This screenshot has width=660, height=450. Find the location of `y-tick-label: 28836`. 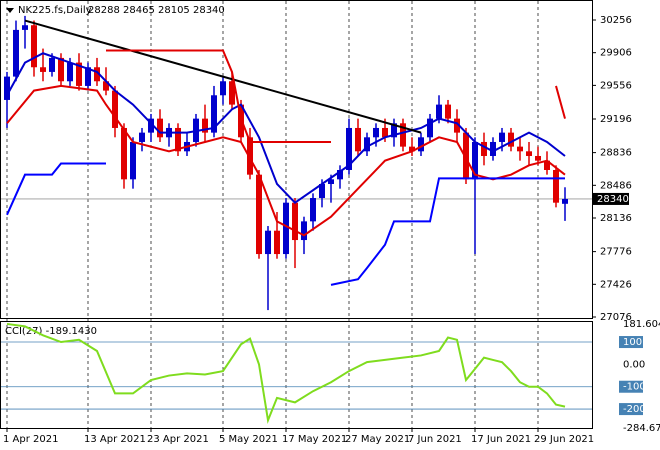

y-tick-label: 28836 is located at coordinates (616, 153).